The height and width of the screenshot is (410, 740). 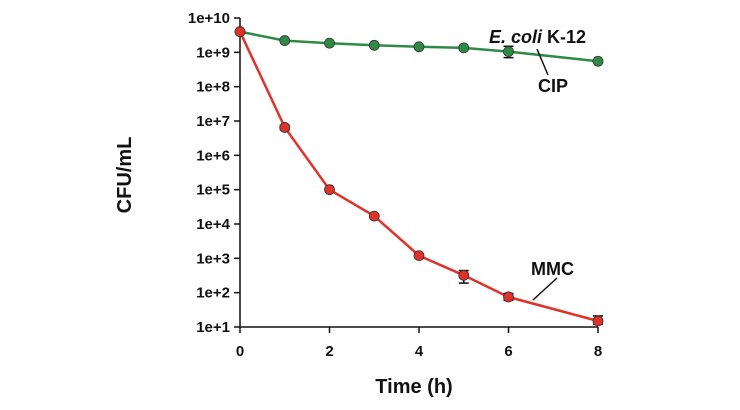 I want to click on x-axis-title: Time (h), so click(x=413, y=387).